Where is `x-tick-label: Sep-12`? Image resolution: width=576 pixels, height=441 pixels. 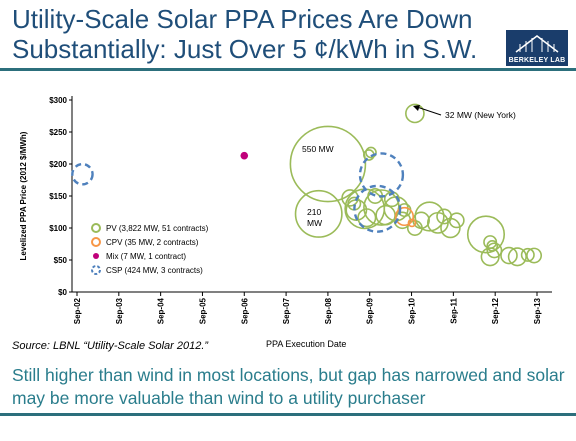 x-tick-label: Sep-12 is located at coordinates (495, 310).